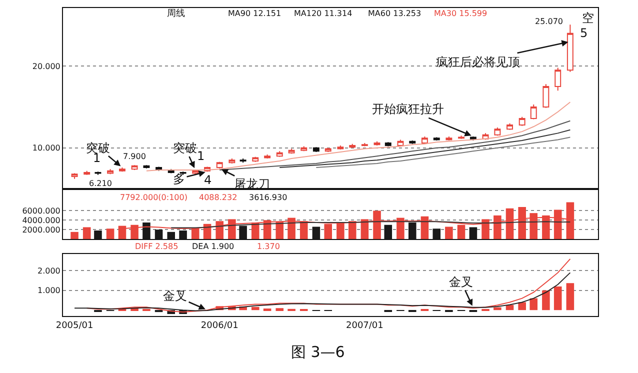 This screenshot has height=373, width=638. What do you see at coordinates (156, 246) in the screenshot?
I see `text: DIFF 2.585` at bounding box center [156, 246].